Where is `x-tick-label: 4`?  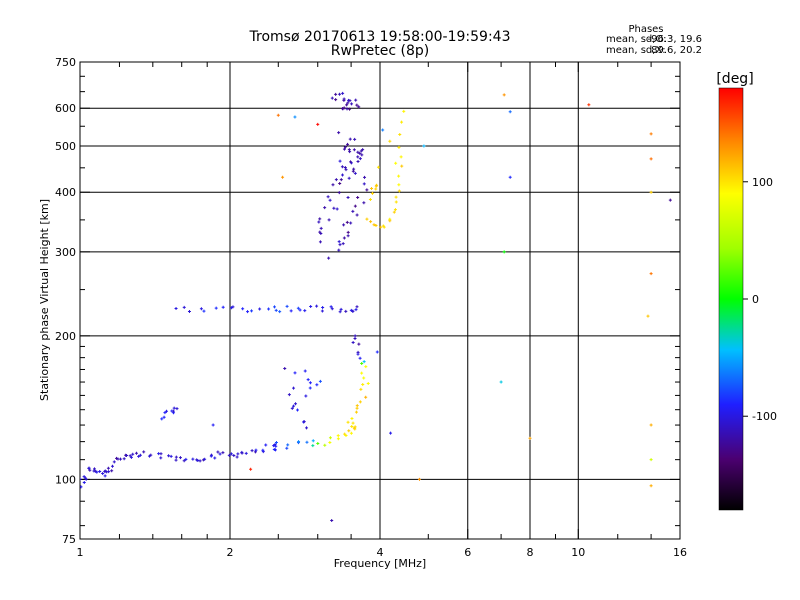
x-tick-label: 4 is located at coordinates (380, 552).